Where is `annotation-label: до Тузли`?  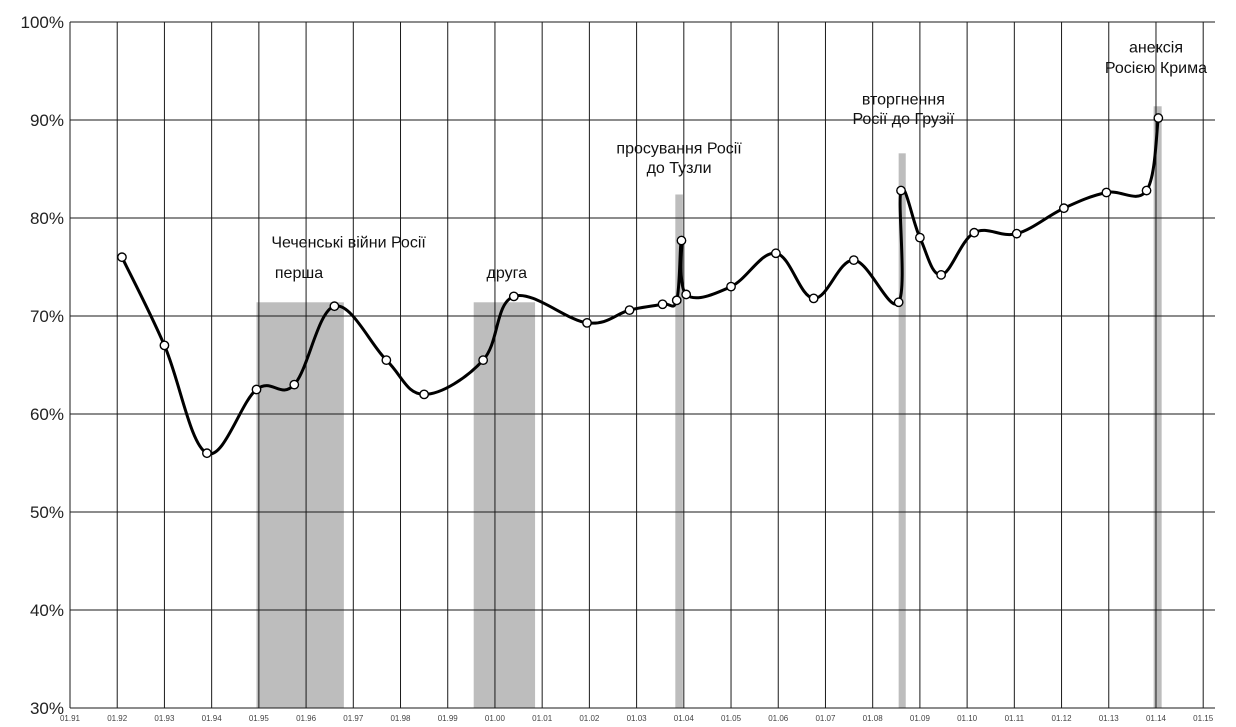 annotation-label: до Тузли is located at coordinates (679, 168).